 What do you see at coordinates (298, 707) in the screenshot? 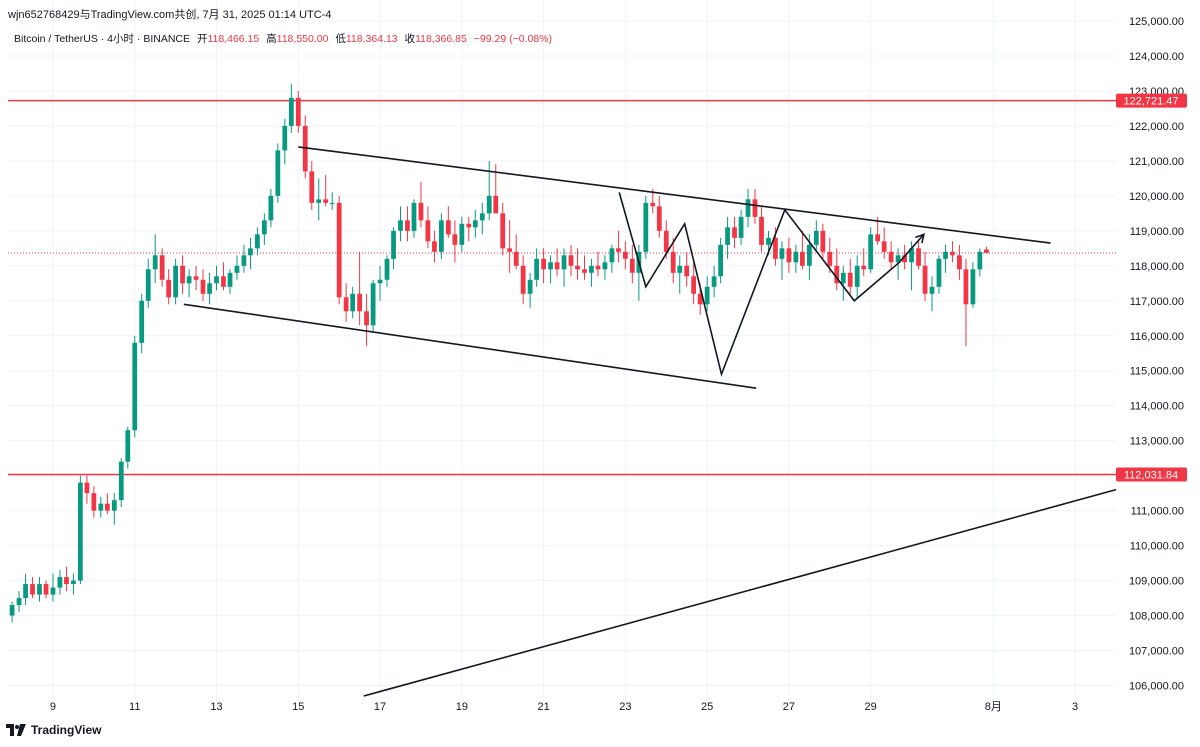
I see `x-tick-label: 15` at bounding box center [298, 707].